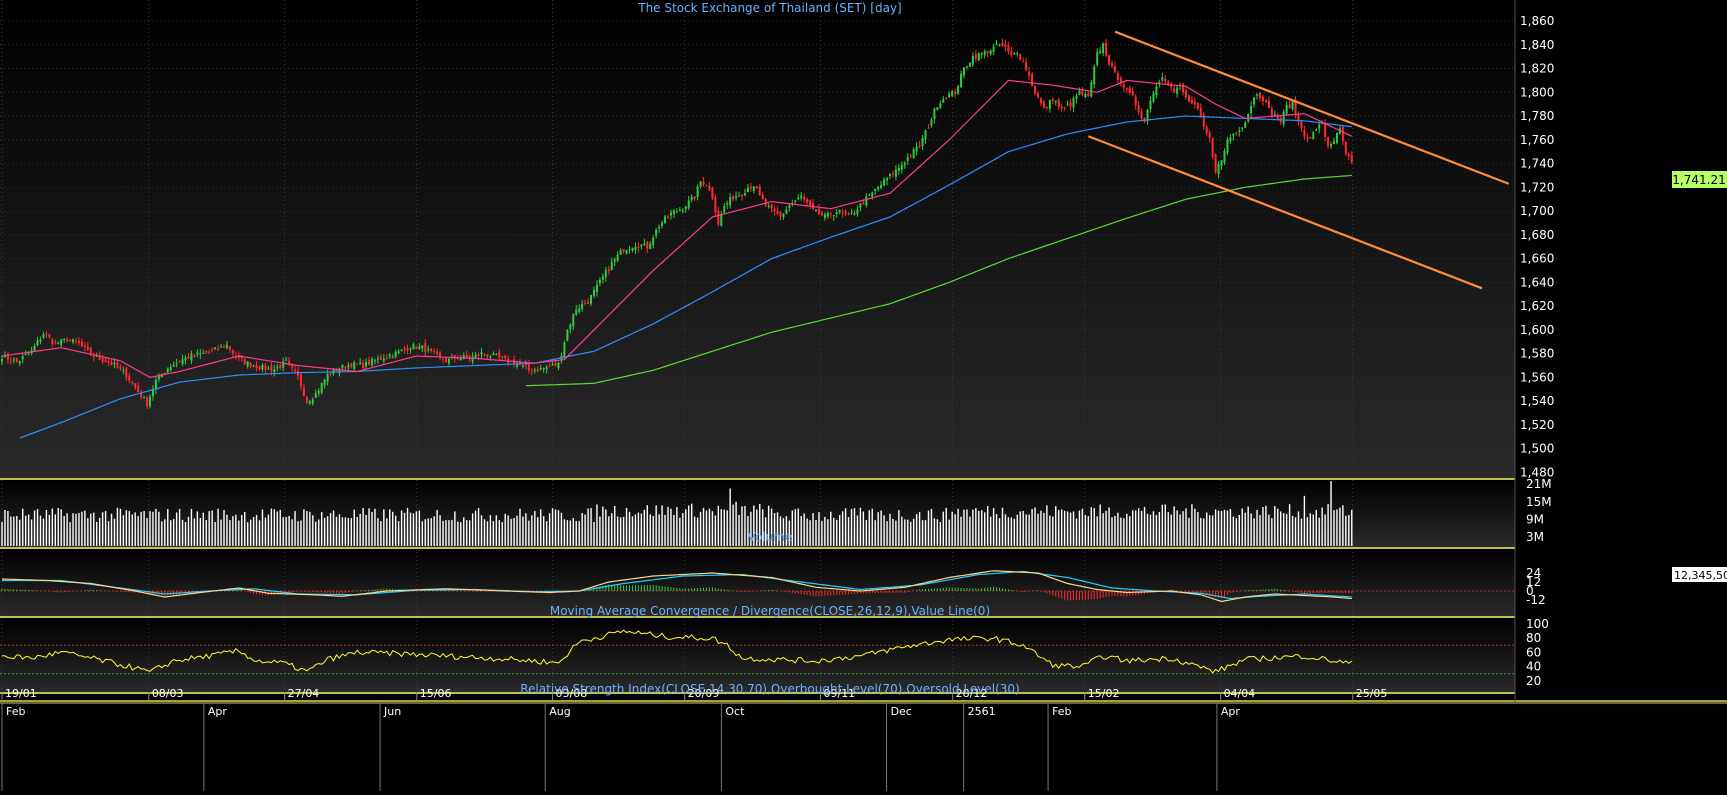 The height and width of the screenshot is (795, 1727). I want to click on date-label: 19/01, so click(21, 693).